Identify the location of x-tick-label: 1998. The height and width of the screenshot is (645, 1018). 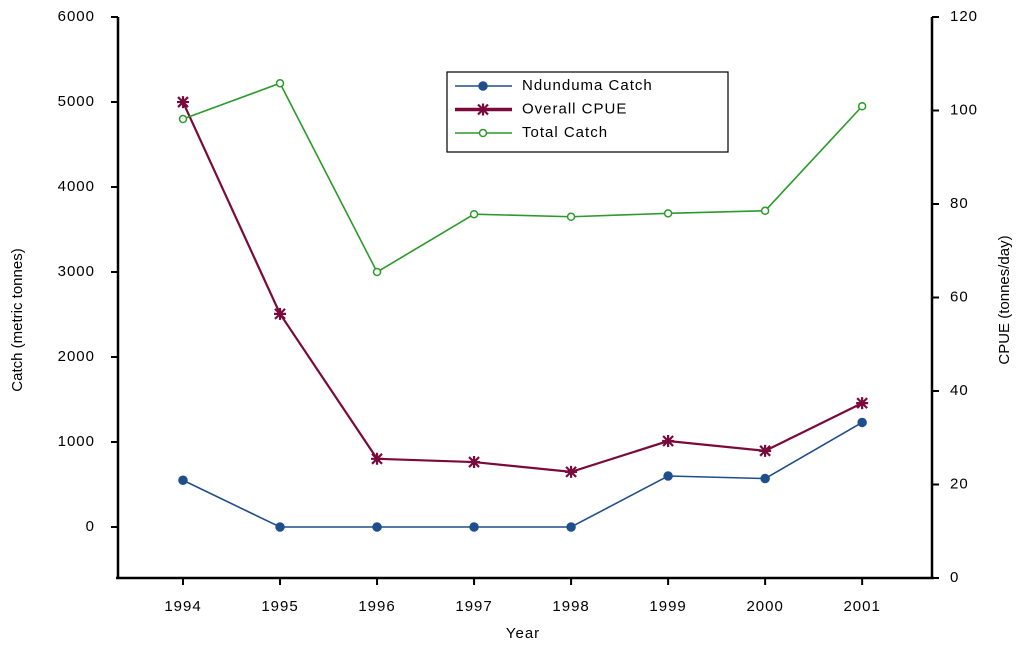
(570, 606).